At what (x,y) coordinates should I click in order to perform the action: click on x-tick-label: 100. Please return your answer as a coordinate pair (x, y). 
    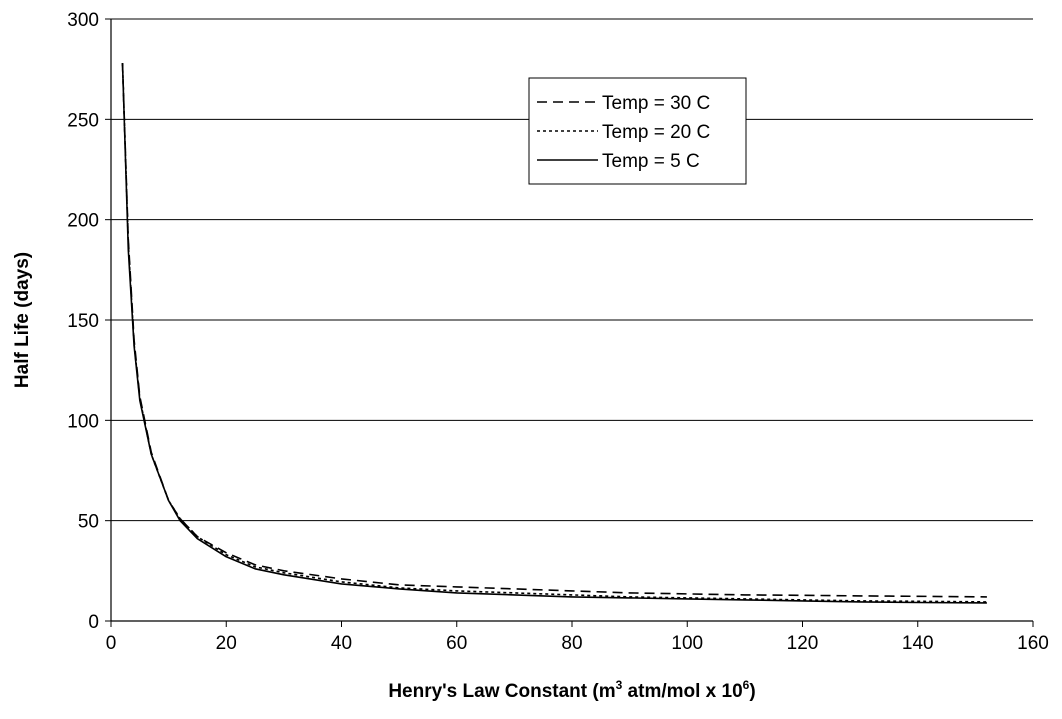
    Looking at the image, I should click on (687, 643).